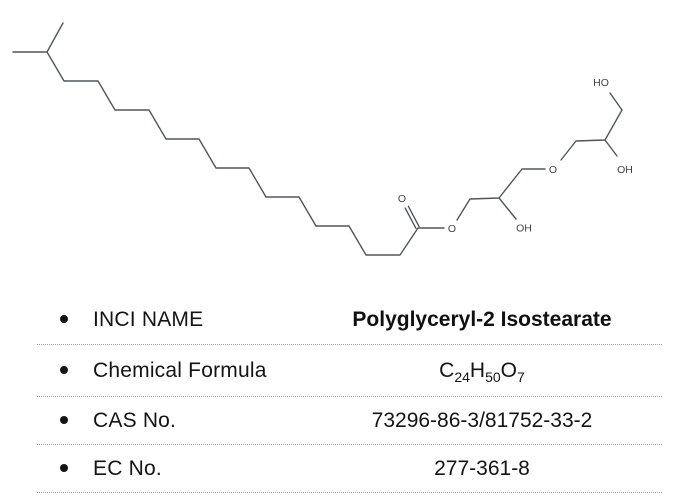  Describe the element at coordinates (509, 370) in the screenshot. I see `formula-element: O` at that location.